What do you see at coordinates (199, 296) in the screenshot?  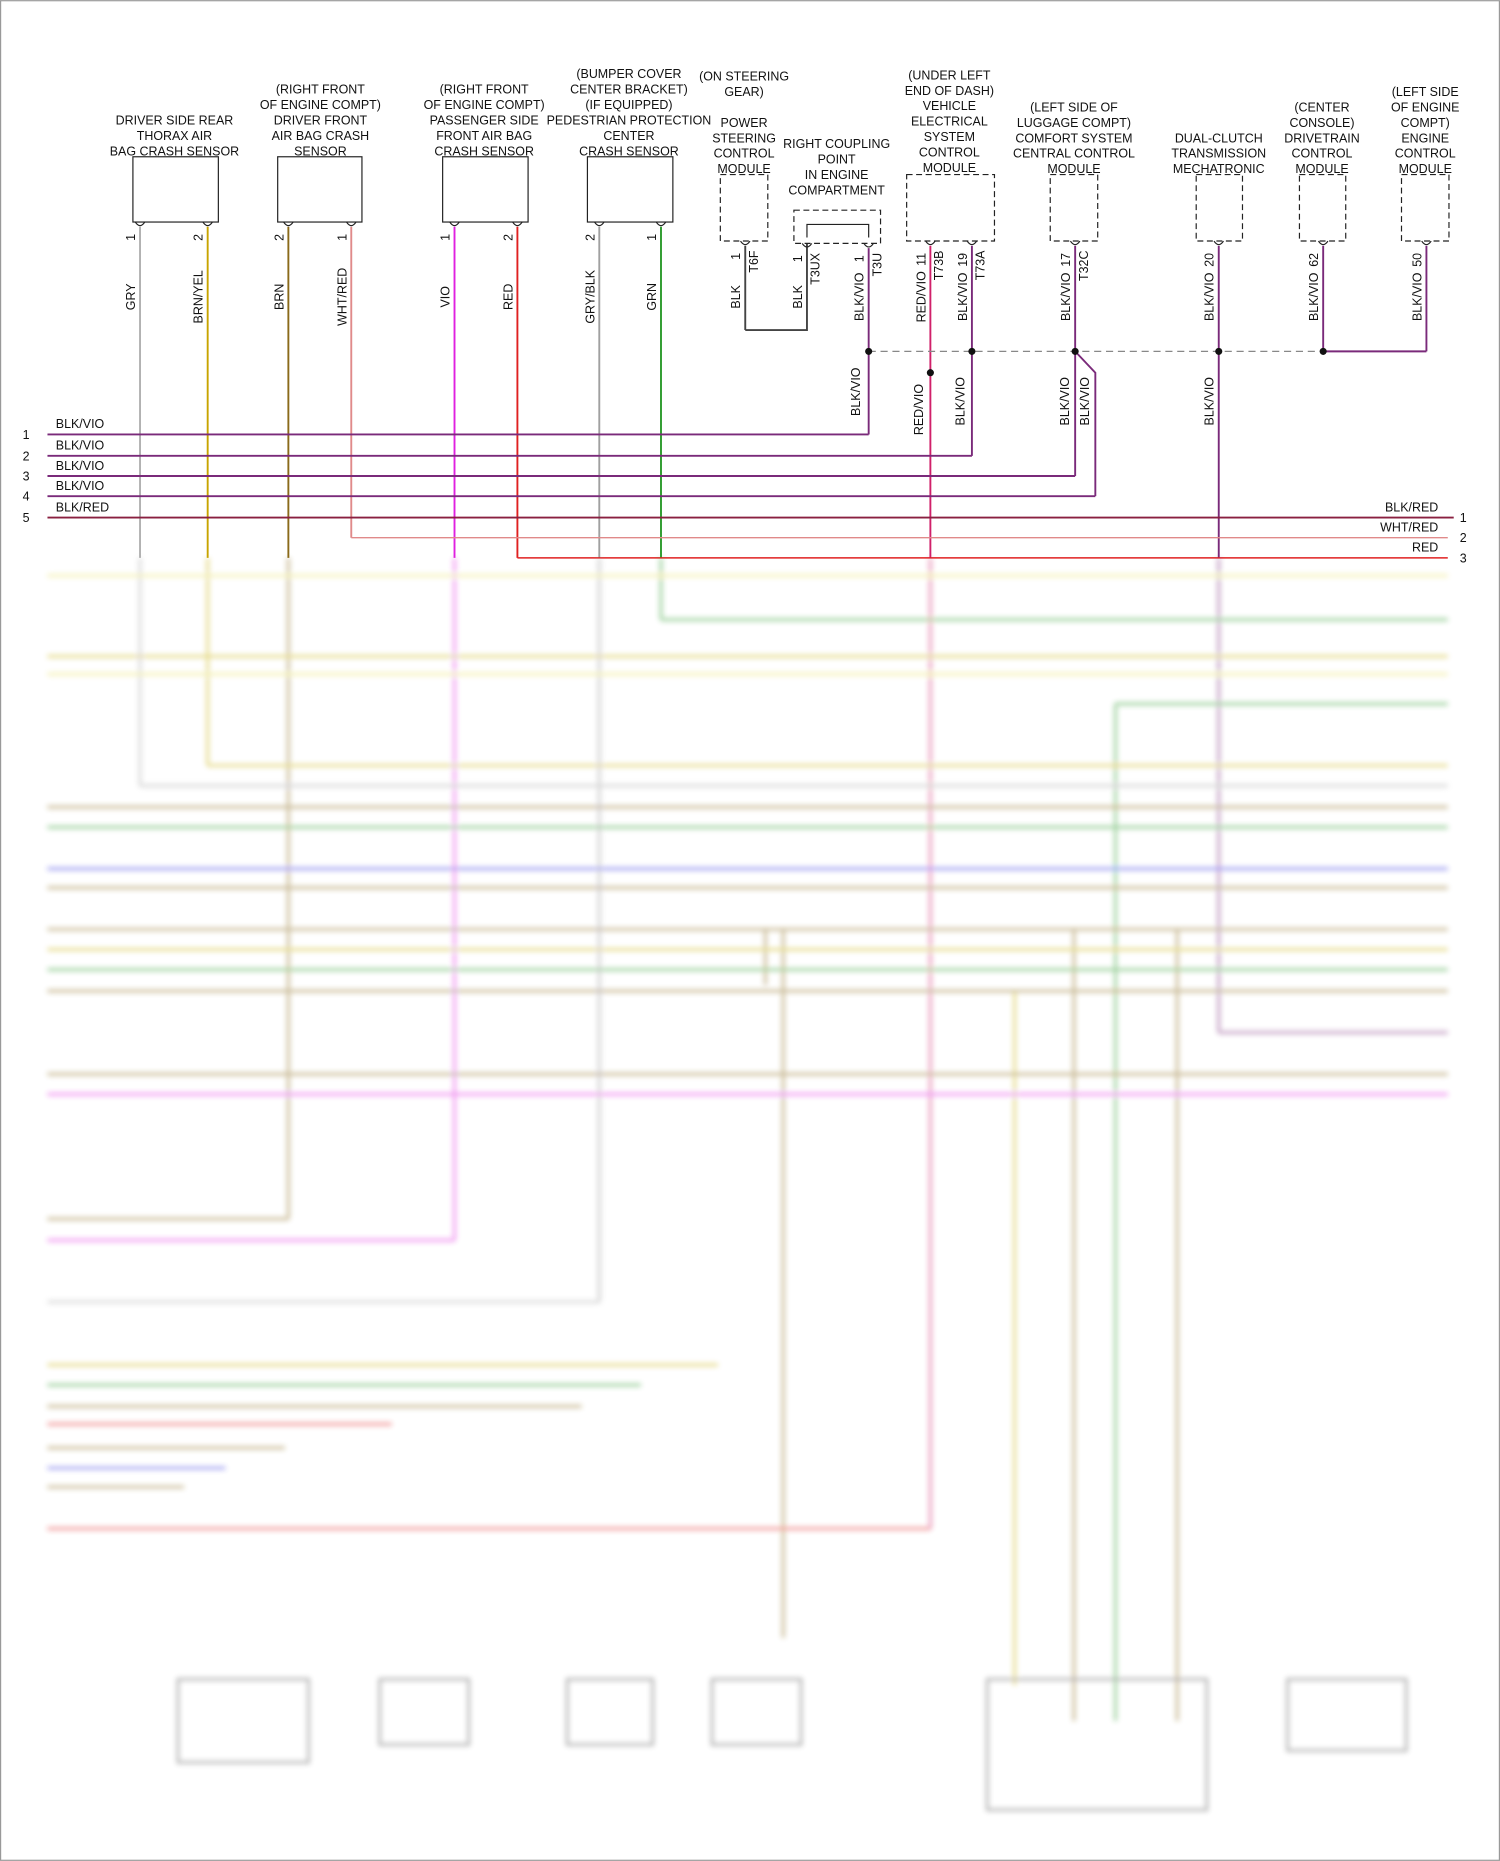 I see `wire-color-label: BRN/YEL` at bounding box center [199, 296].